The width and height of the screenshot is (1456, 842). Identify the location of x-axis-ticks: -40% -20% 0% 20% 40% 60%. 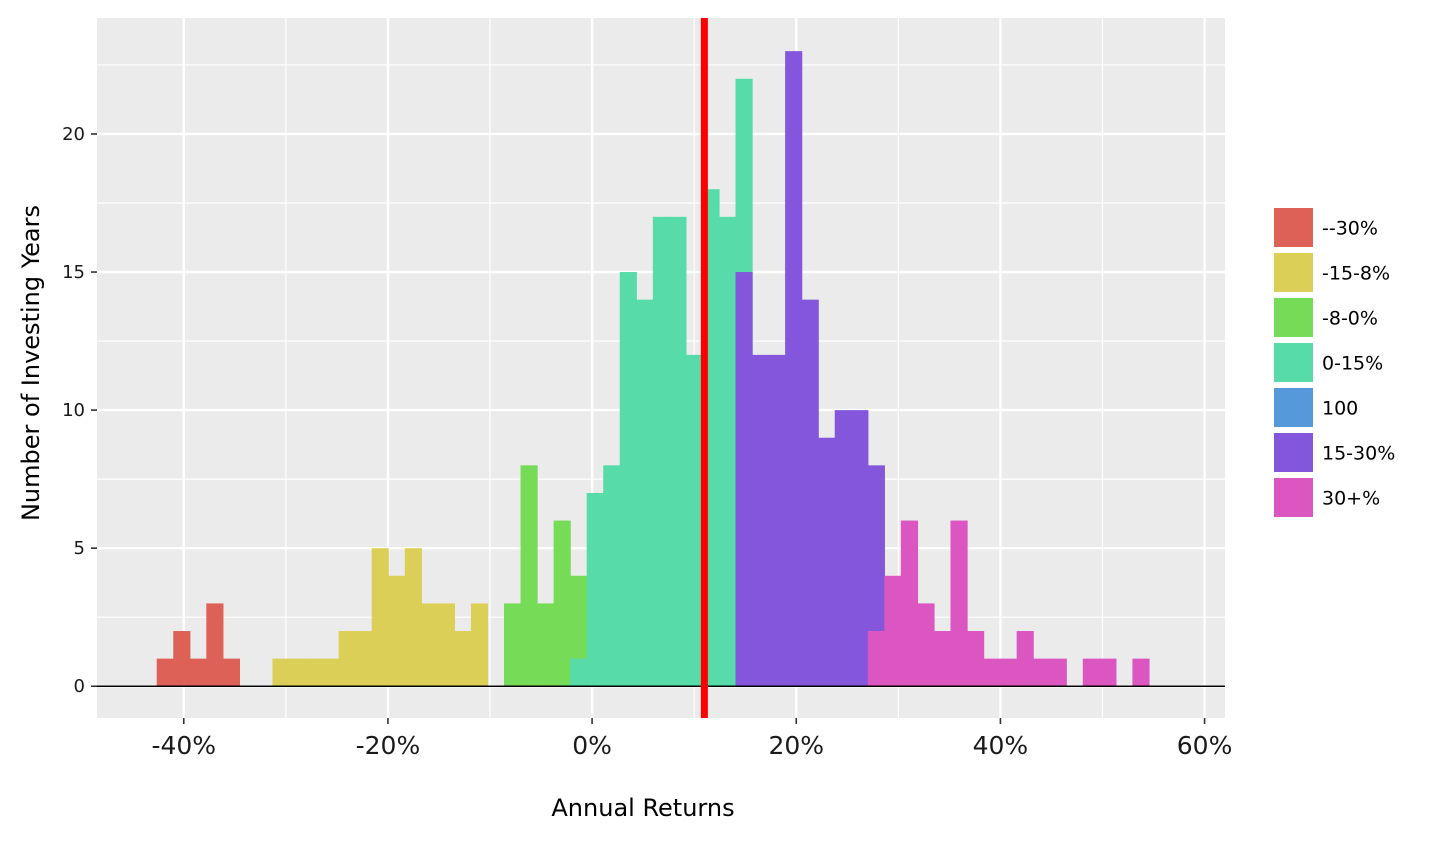
(691, 739).